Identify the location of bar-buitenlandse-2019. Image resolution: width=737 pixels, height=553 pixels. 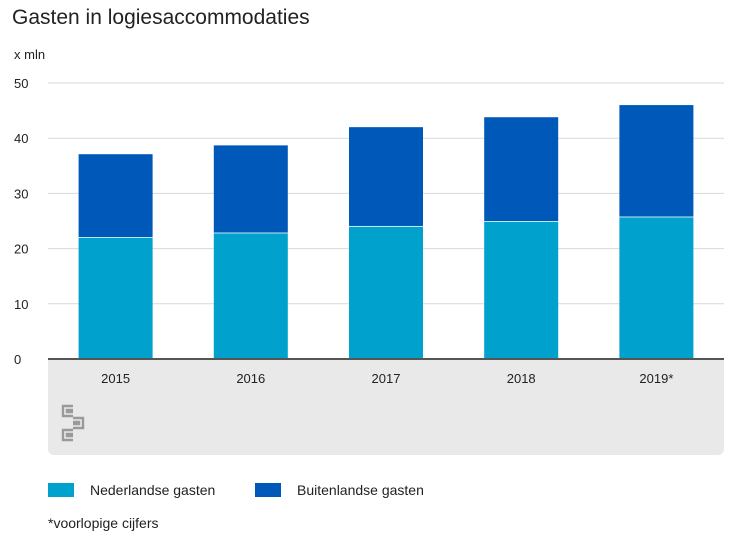
(656, 161).